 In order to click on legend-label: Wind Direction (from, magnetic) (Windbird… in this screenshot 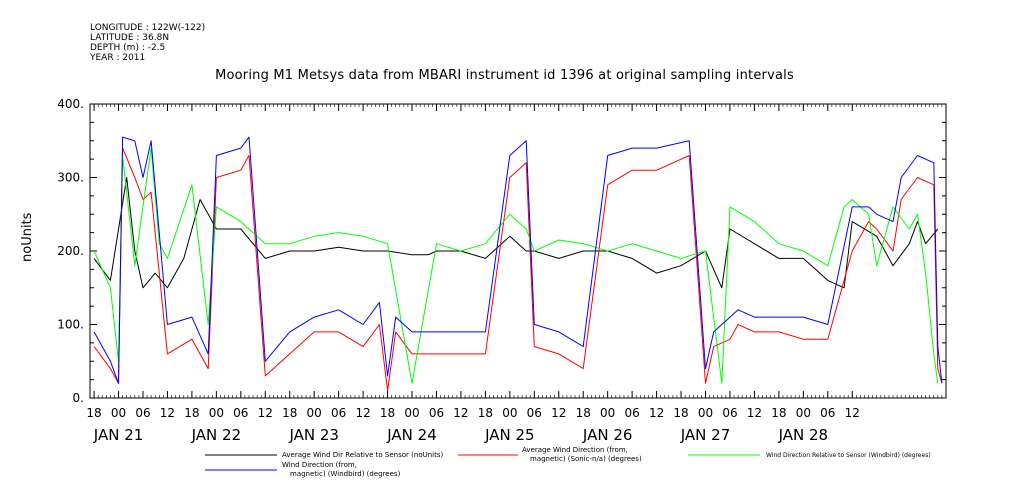, I will do `click(341, 469)`.